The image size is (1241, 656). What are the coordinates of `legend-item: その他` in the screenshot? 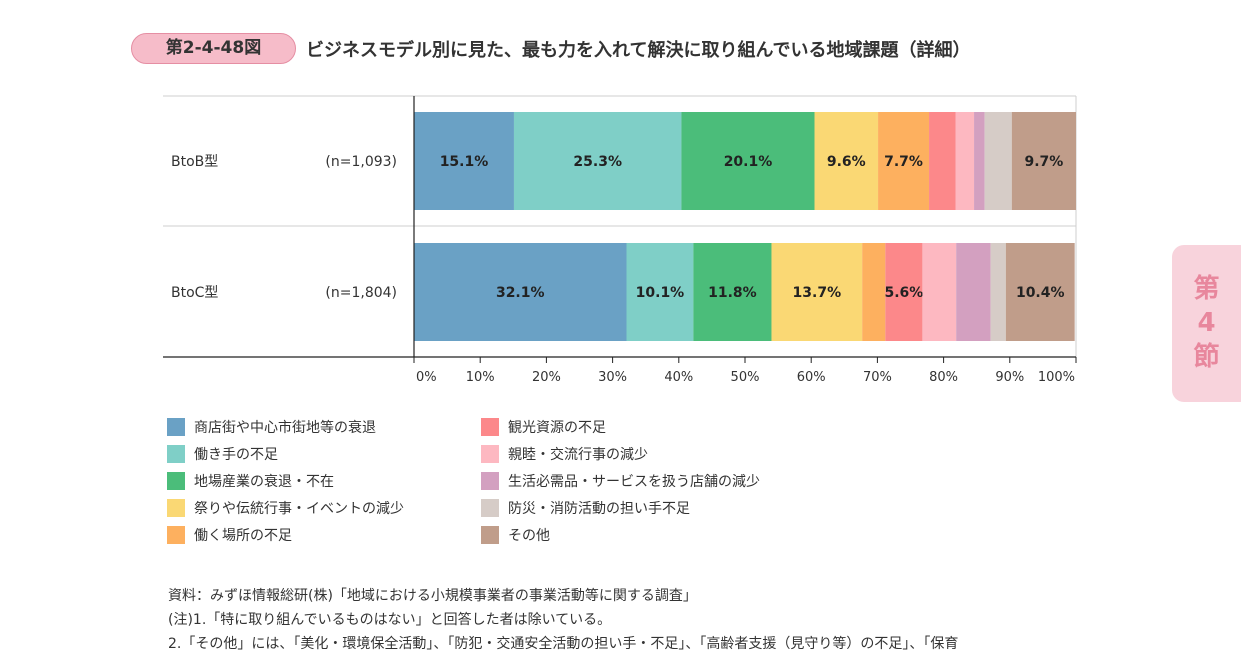 It's located at (620, 535).